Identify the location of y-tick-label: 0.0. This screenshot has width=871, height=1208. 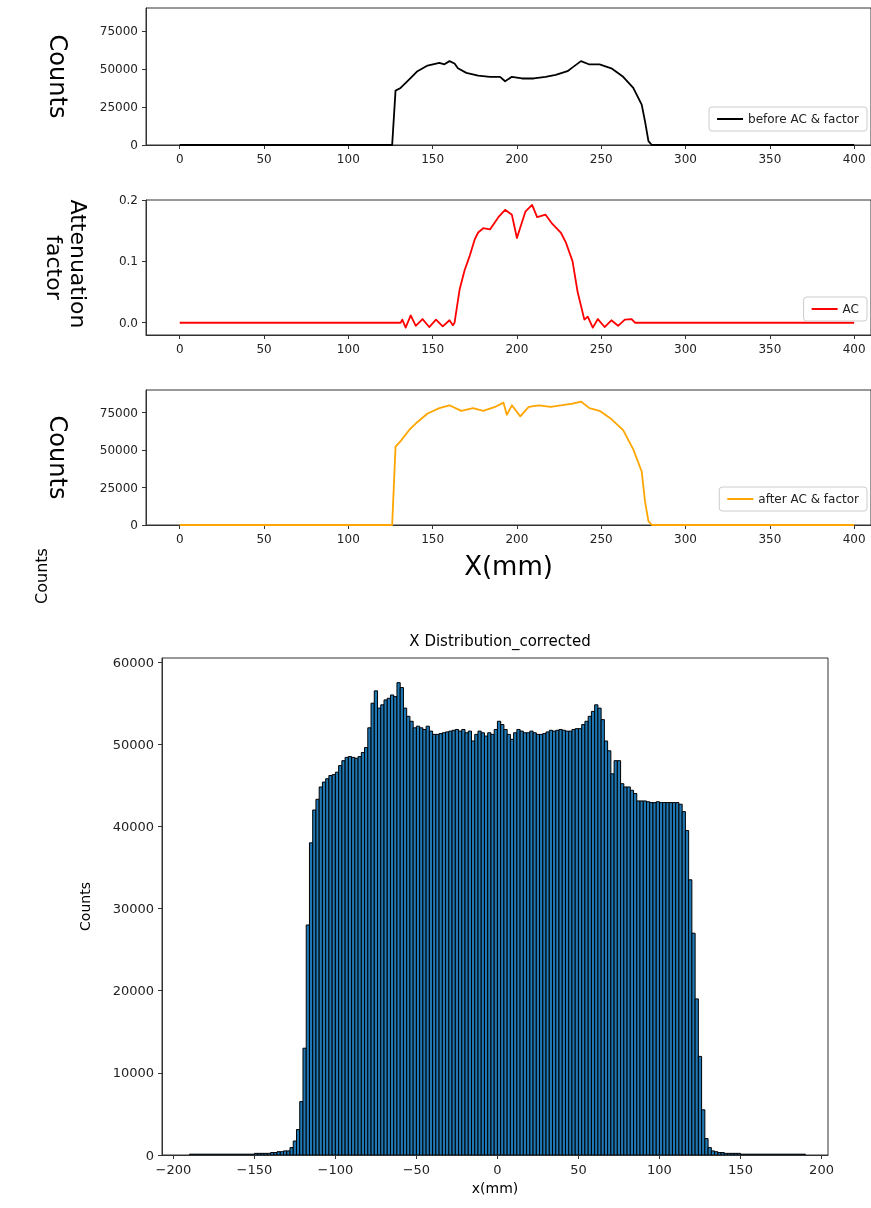
(128, 322).